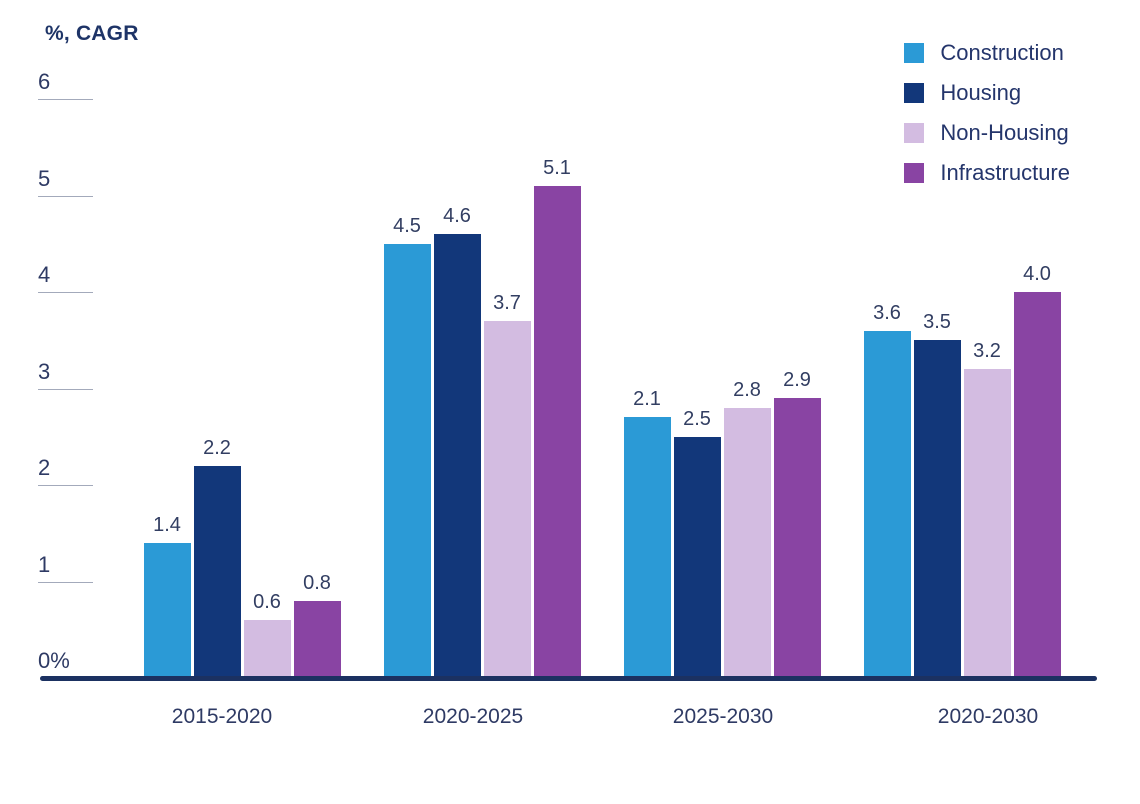  I want to click on bar-value-label: 0.8, so click(317, 582).